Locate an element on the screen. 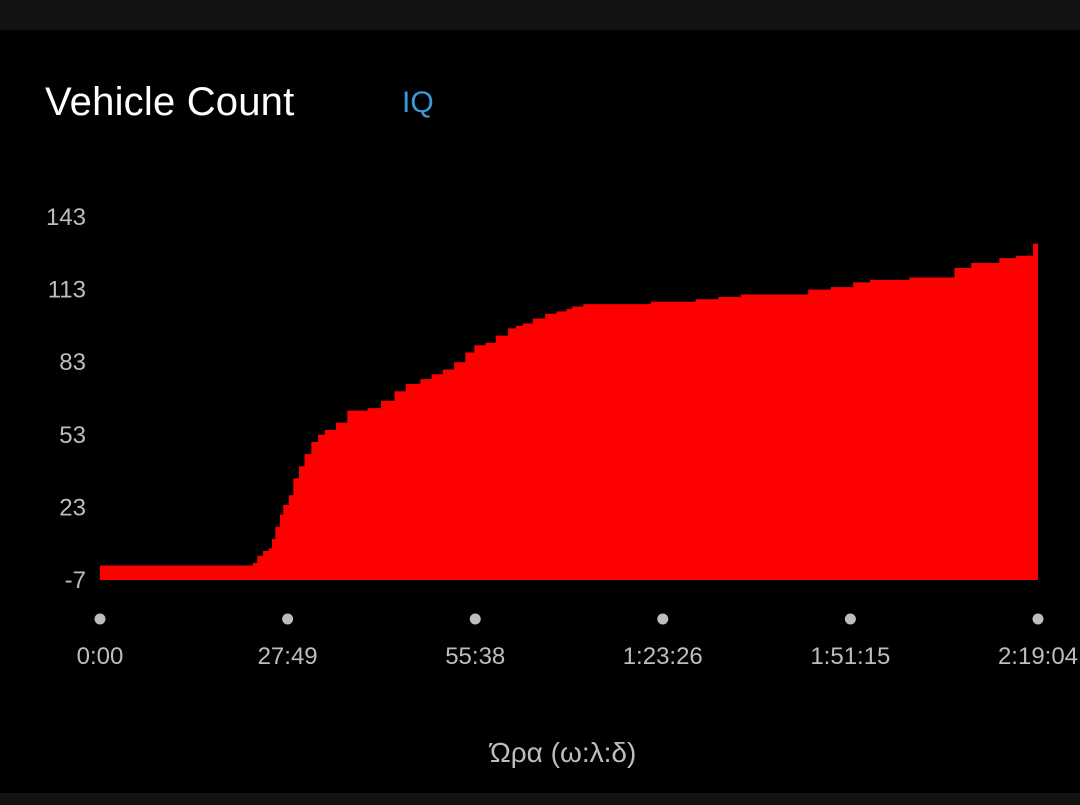  bottom-bar is located at coordinates (540, 799).